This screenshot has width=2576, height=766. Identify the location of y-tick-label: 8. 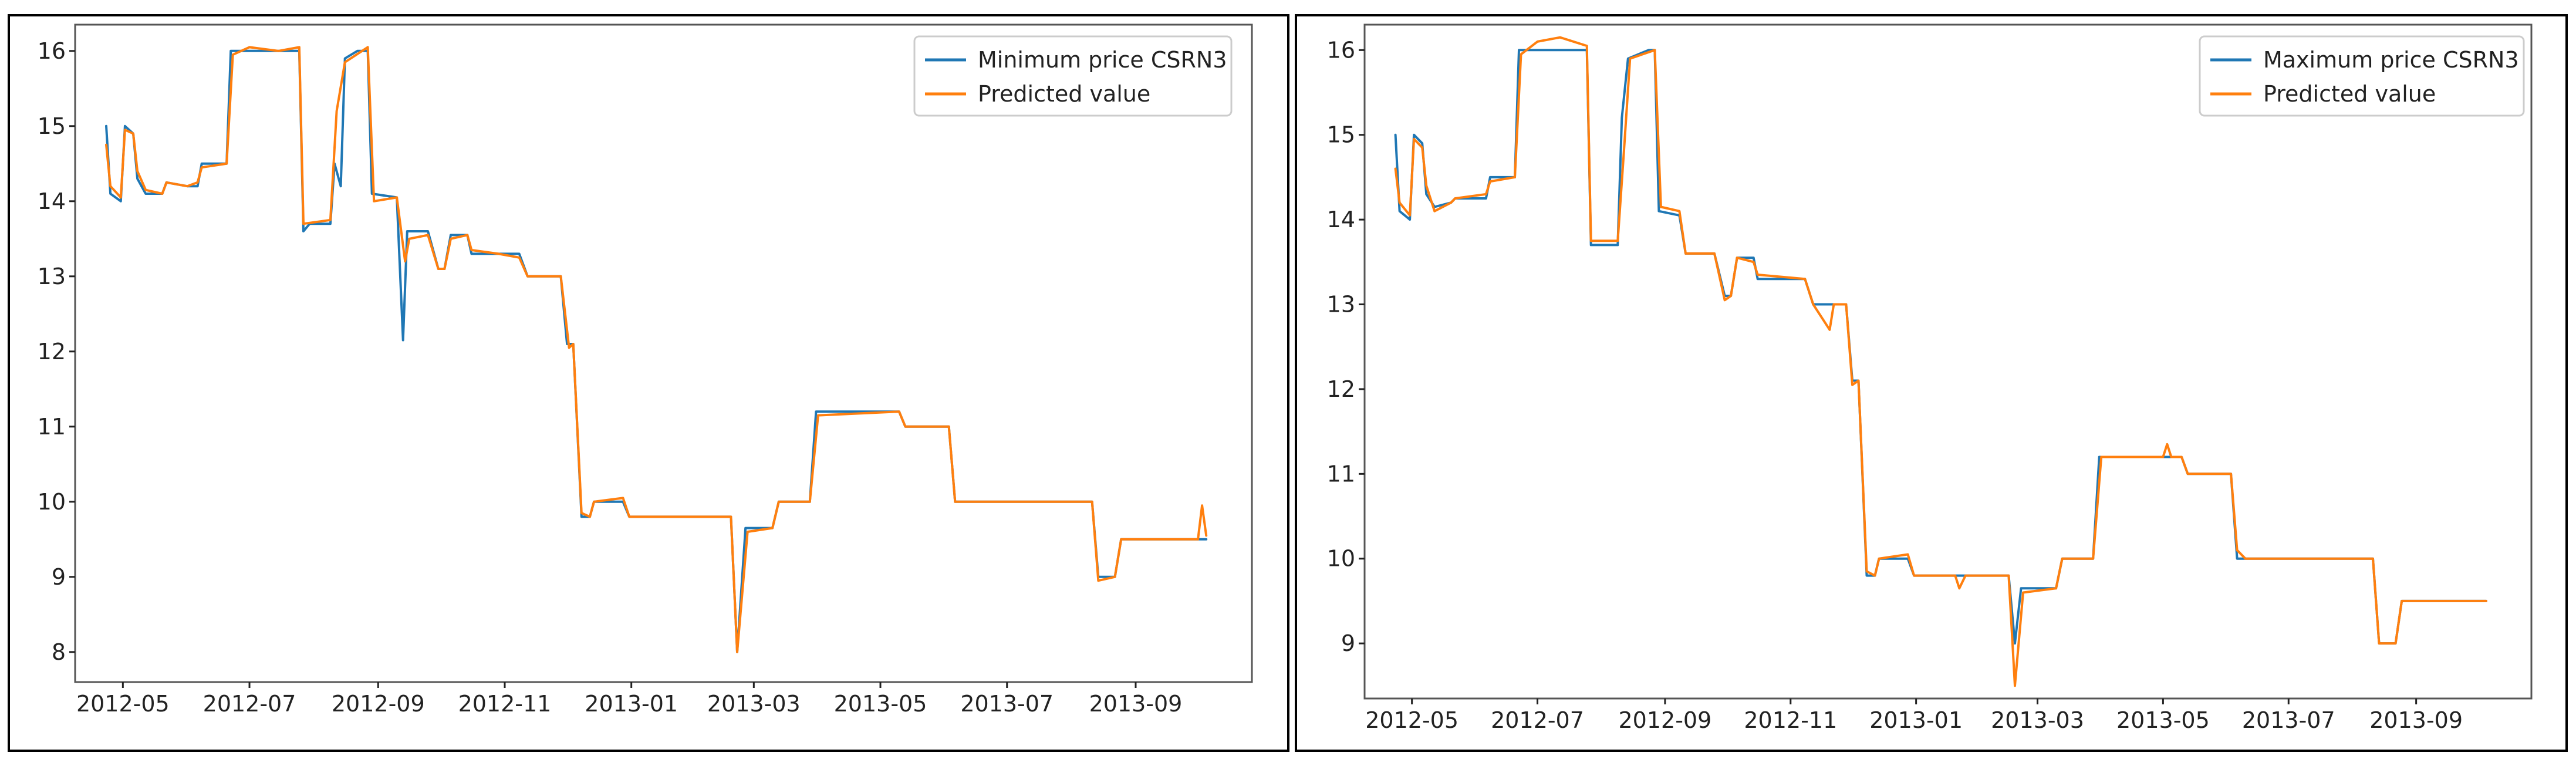
(59, 652).